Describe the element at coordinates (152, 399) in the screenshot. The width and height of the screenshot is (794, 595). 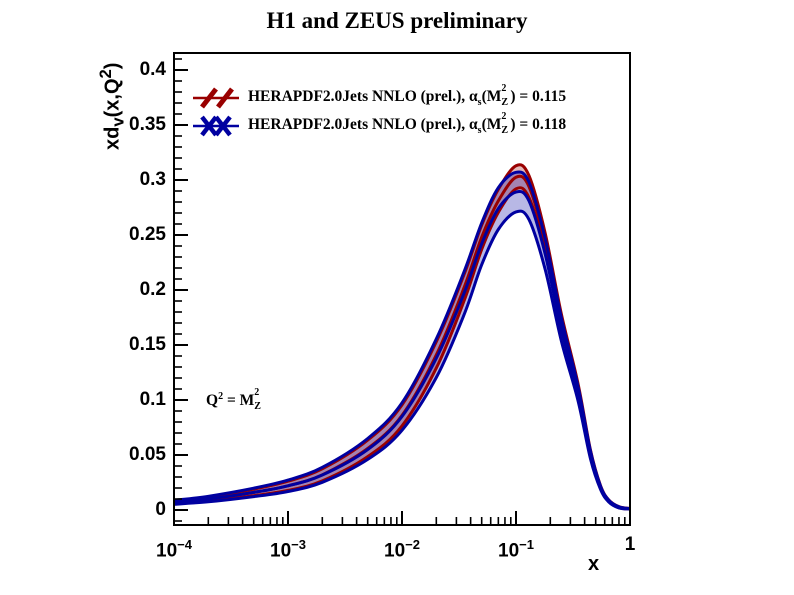
I see `y-tick-label: 0.1` at that location.